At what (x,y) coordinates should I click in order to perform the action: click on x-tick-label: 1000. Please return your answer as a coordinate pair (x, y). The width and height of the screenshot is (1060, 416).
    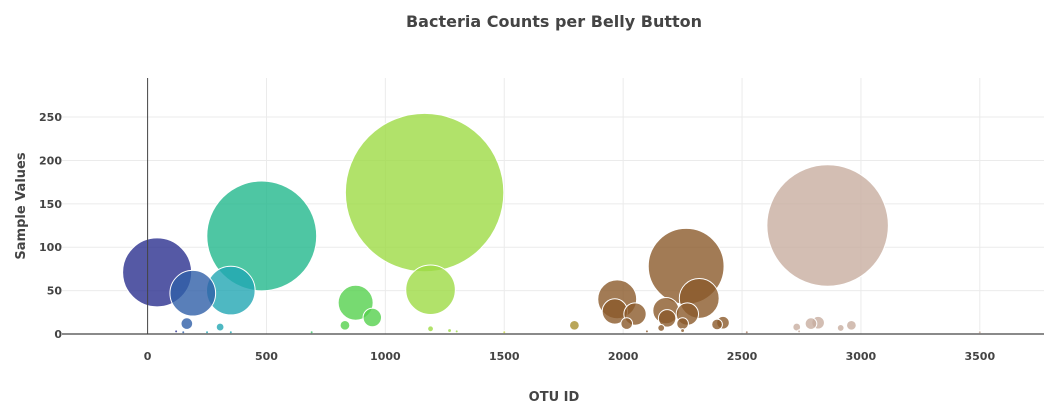
    Looking at the image, I should click on (385, 356).